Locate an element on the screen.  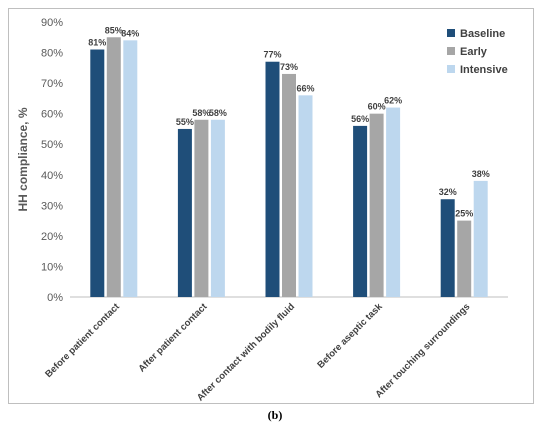
legend: Baseline Early Intensive is located at coordinates (477, 52).